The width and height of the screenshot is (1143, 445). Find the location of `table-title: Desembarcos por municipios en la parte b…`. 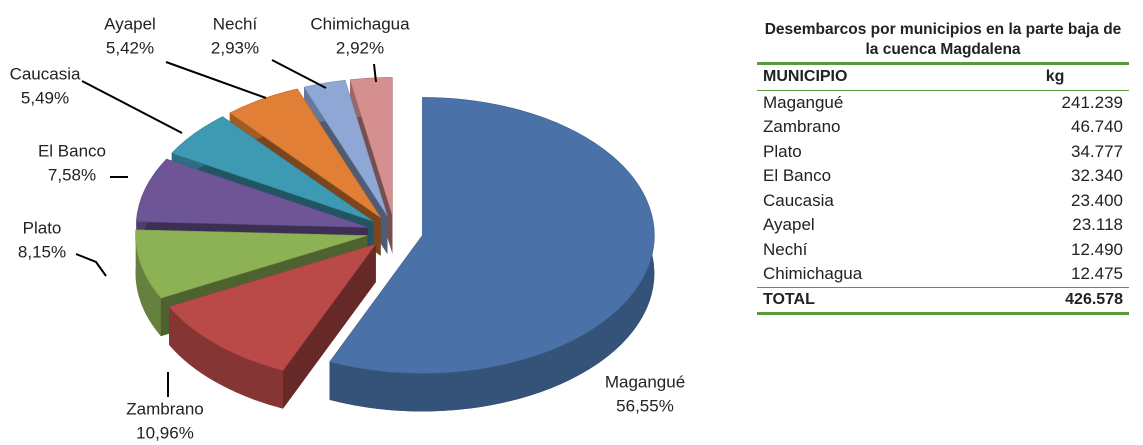

table-title: Desembarcos por municipios en la parte b… is located at coordinates (943, 42).